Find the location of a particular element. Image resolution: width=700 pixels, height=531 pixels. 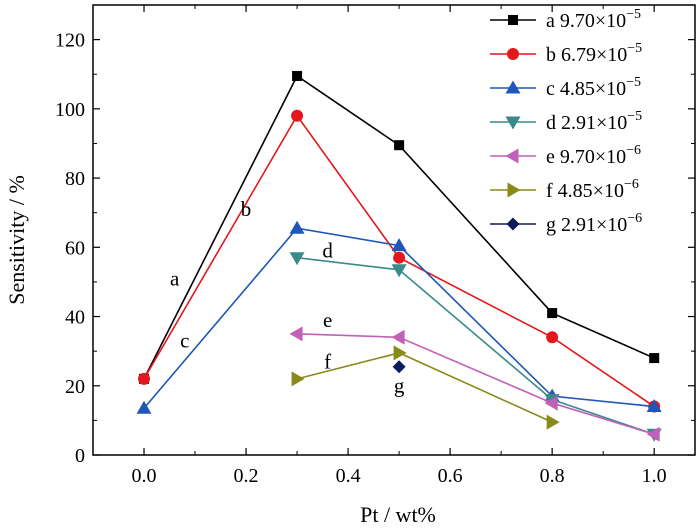

series-g-point is located at coordinates (399, 367).